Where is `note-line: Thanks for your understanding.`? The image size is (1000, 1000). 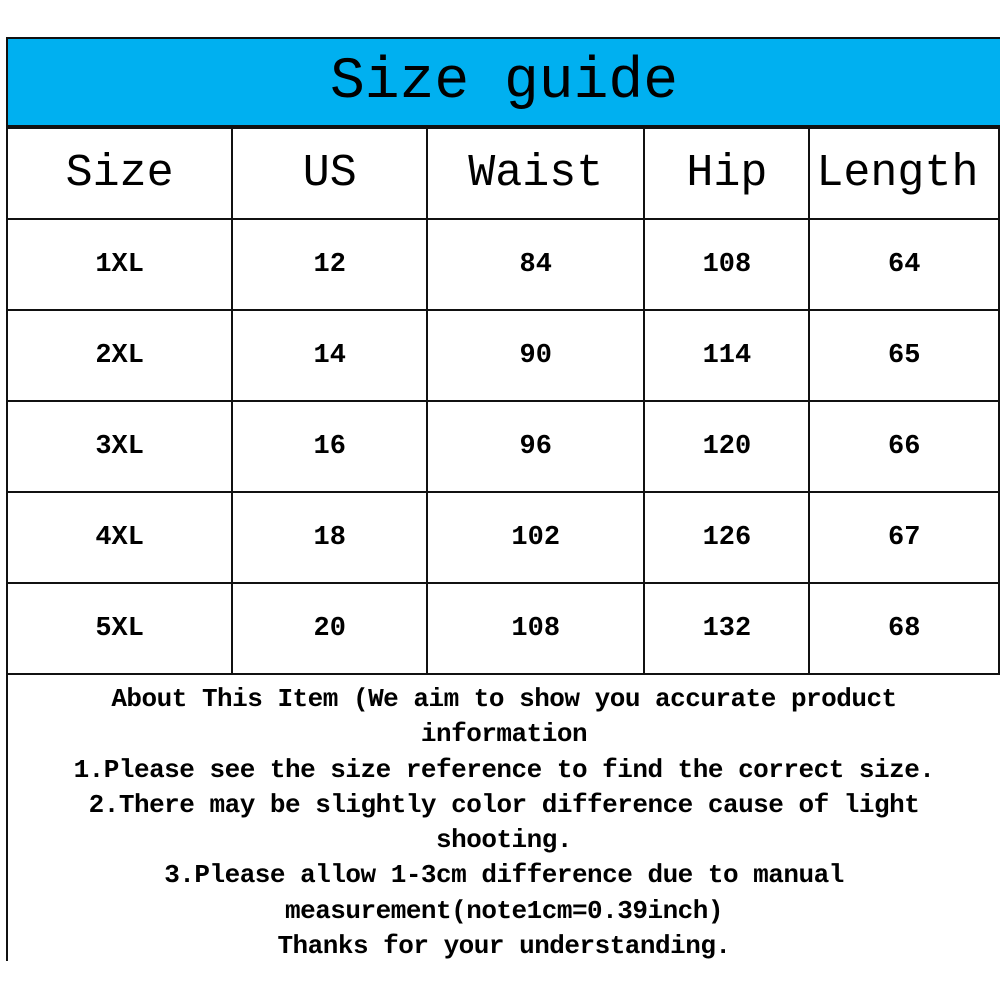 note-line: Thanks for your understanding. is located at coordinates (504, 946).